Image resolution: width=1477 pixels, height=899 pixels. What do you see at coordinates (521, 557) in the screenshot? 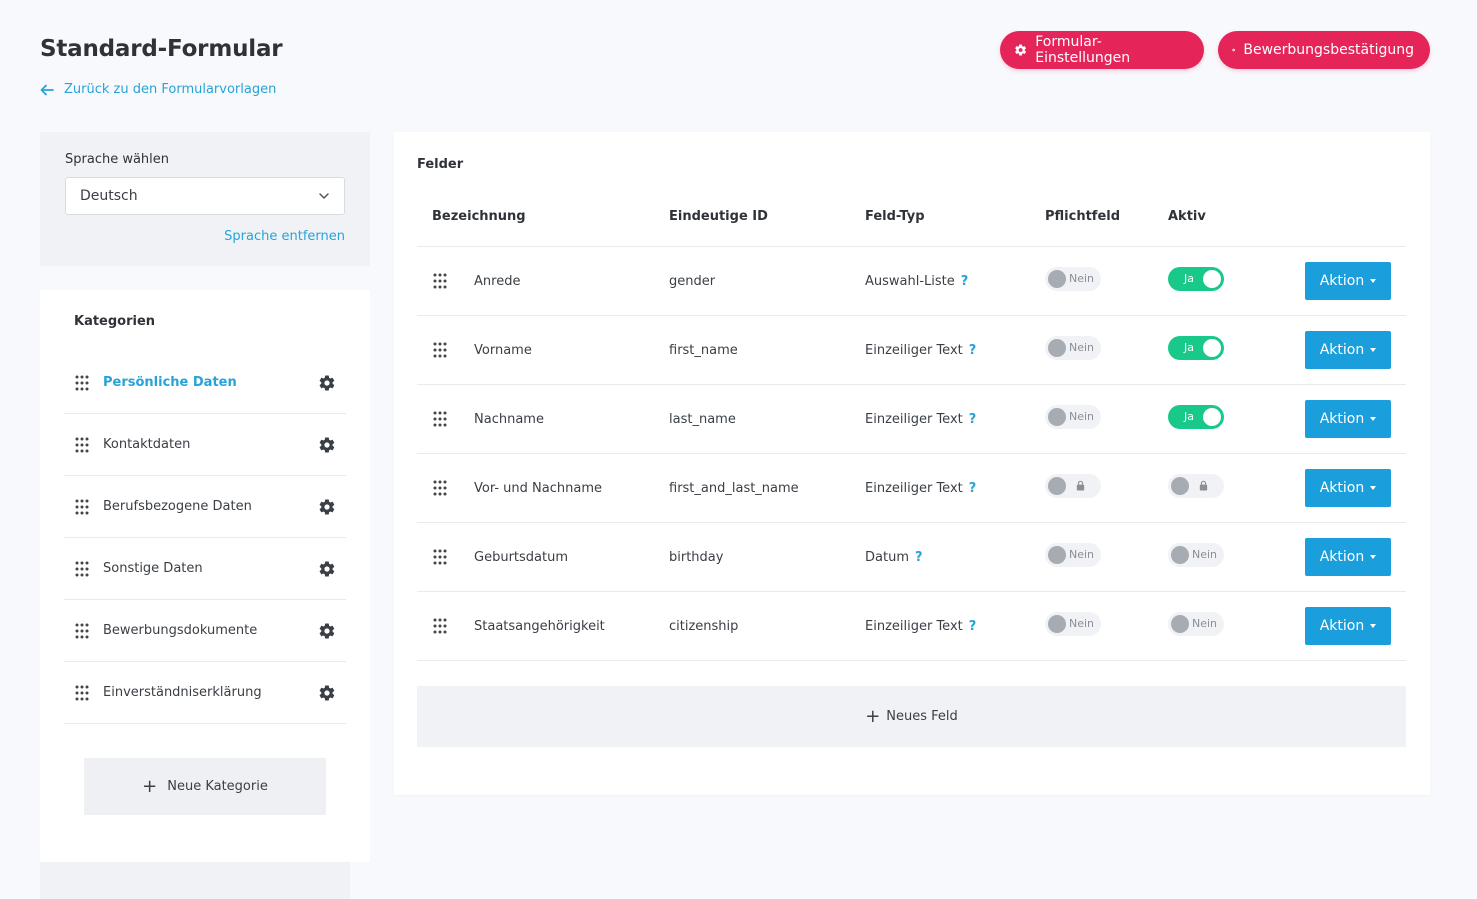
I see `field-name: Geburtsdatum` at bounding box center [521, 557].